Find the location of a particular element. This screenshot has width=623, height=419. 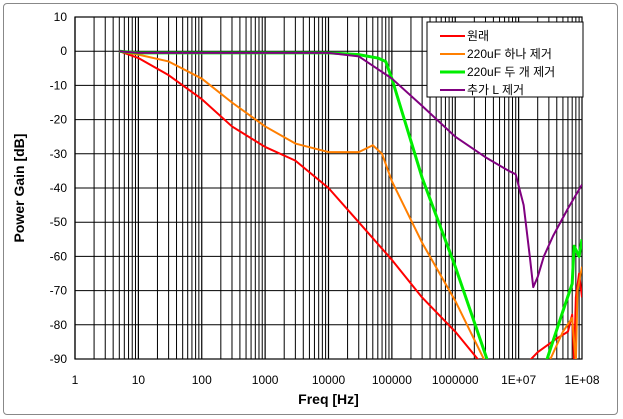

legend-box is located at coordinates (505, 59).